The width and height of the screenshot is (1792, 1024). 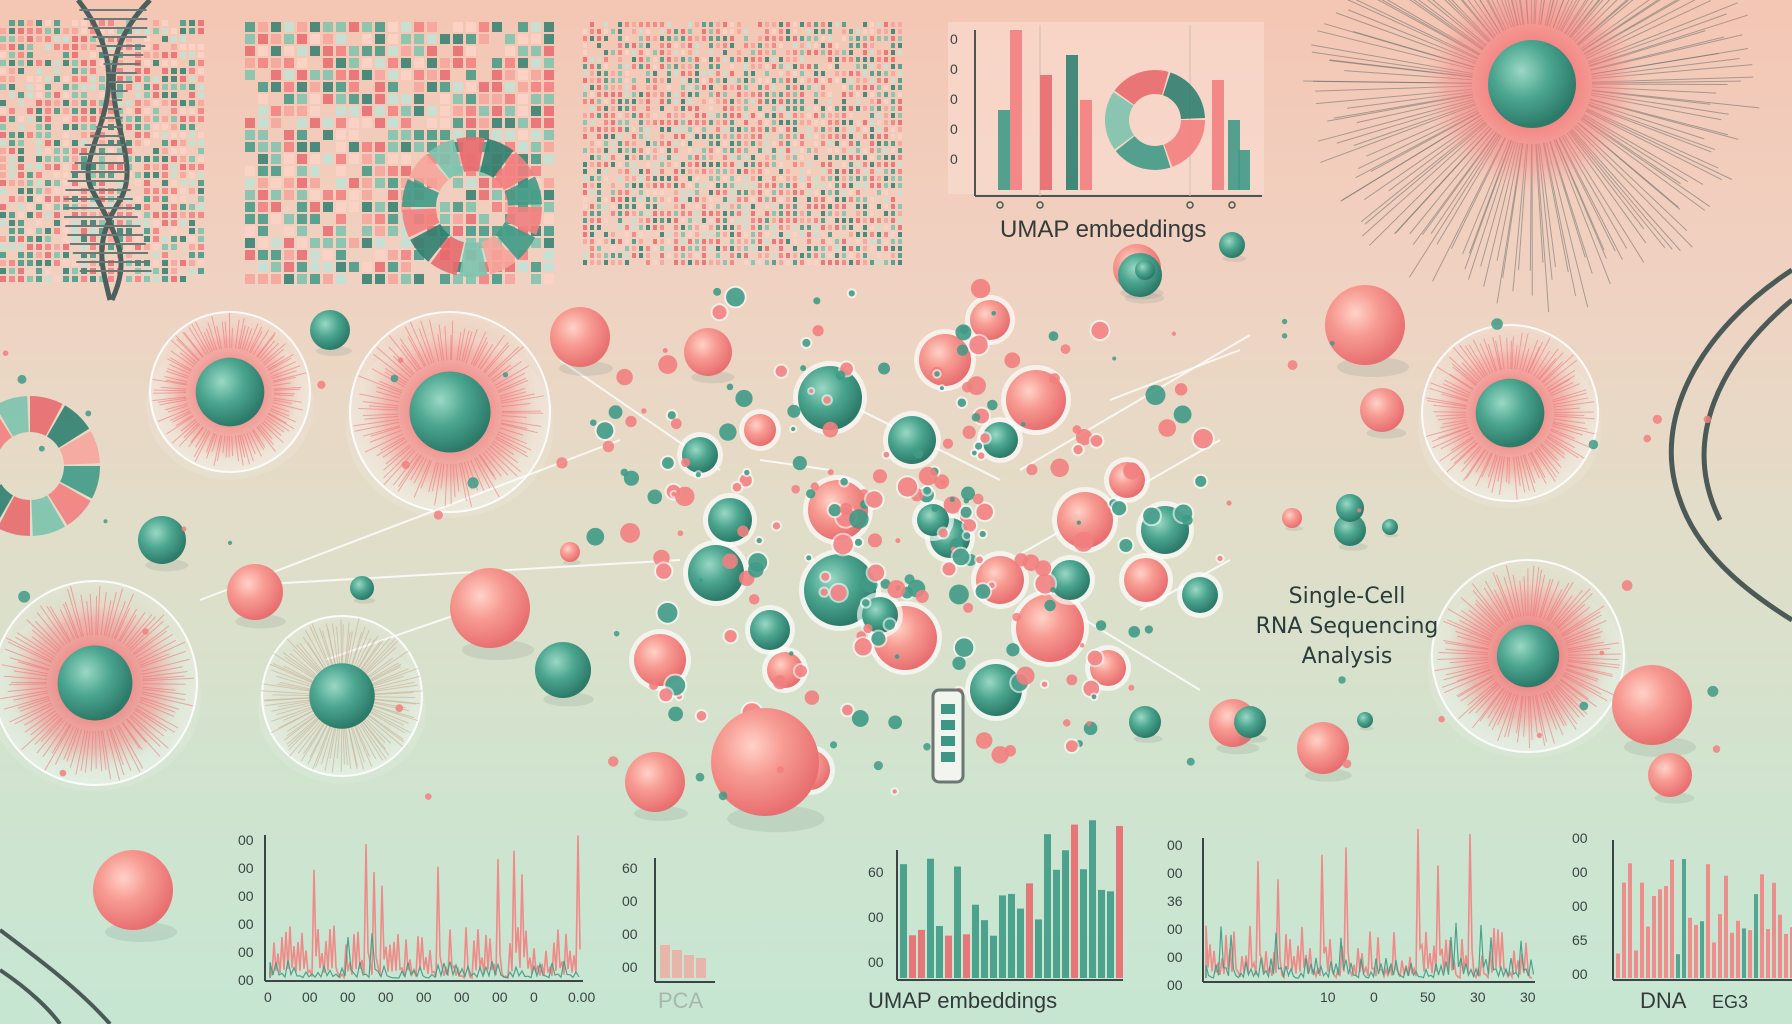 What do you see at coordinates (876, 872) in the screenshot?
I see `axis-tick: 60` at bounding box center [876, 872].